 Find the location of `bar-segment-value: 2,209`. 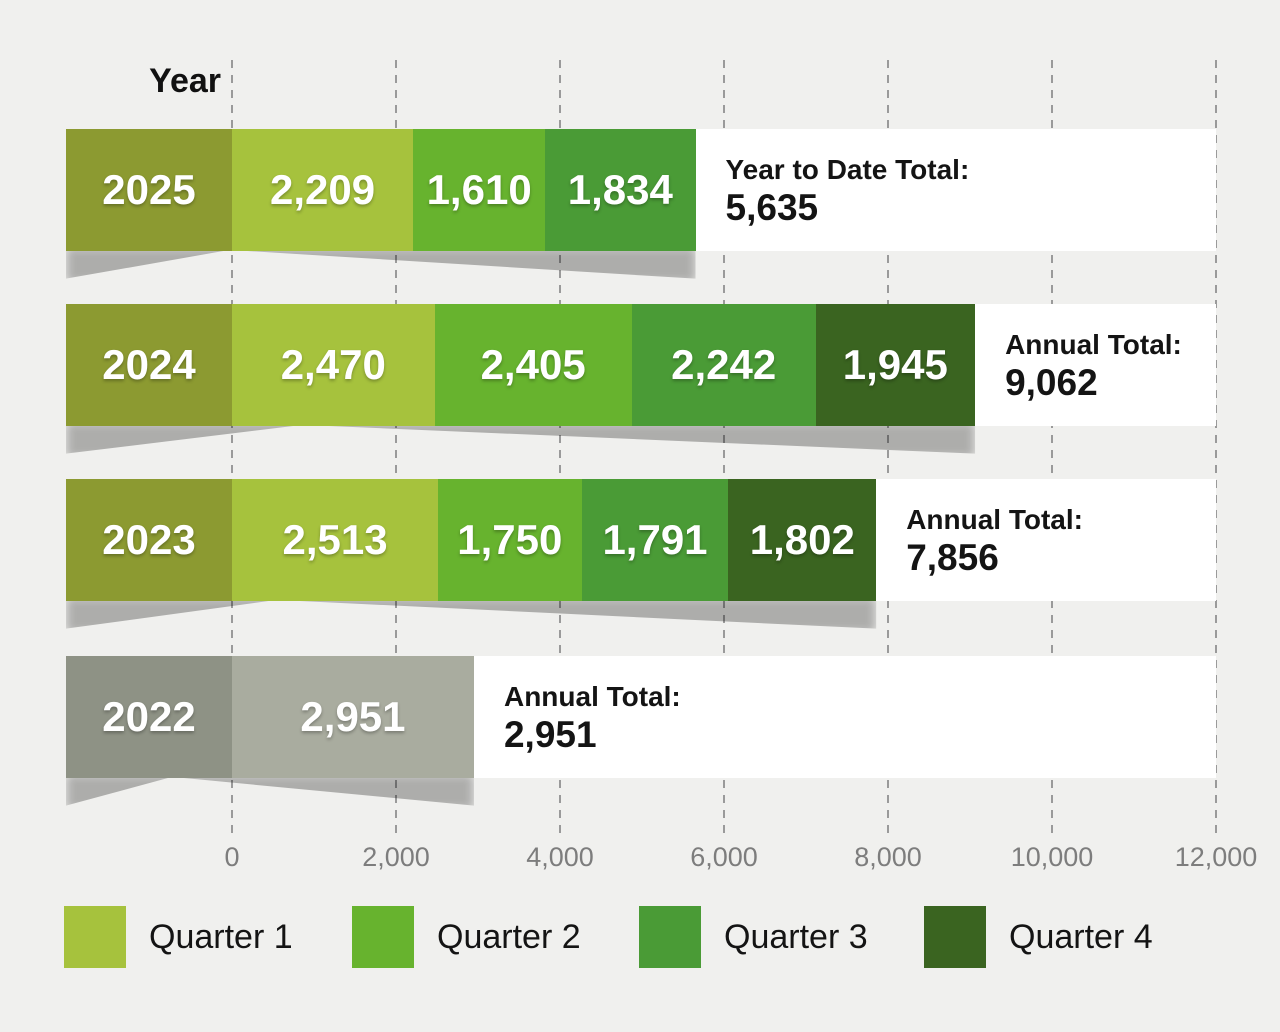

bar-segment-value: 2,209 is located at coordinates (323, 189).